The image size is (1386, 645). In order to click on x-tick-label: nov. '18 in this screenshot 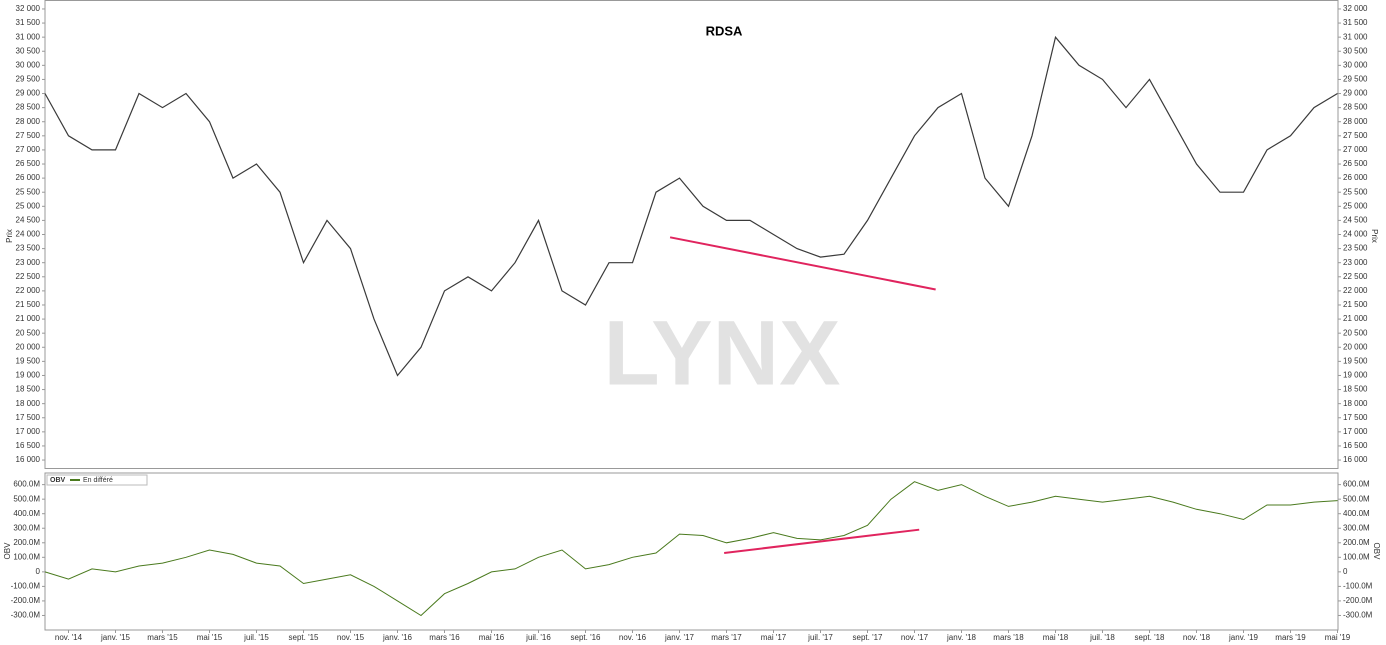, I will do `click(1197, 637)`.